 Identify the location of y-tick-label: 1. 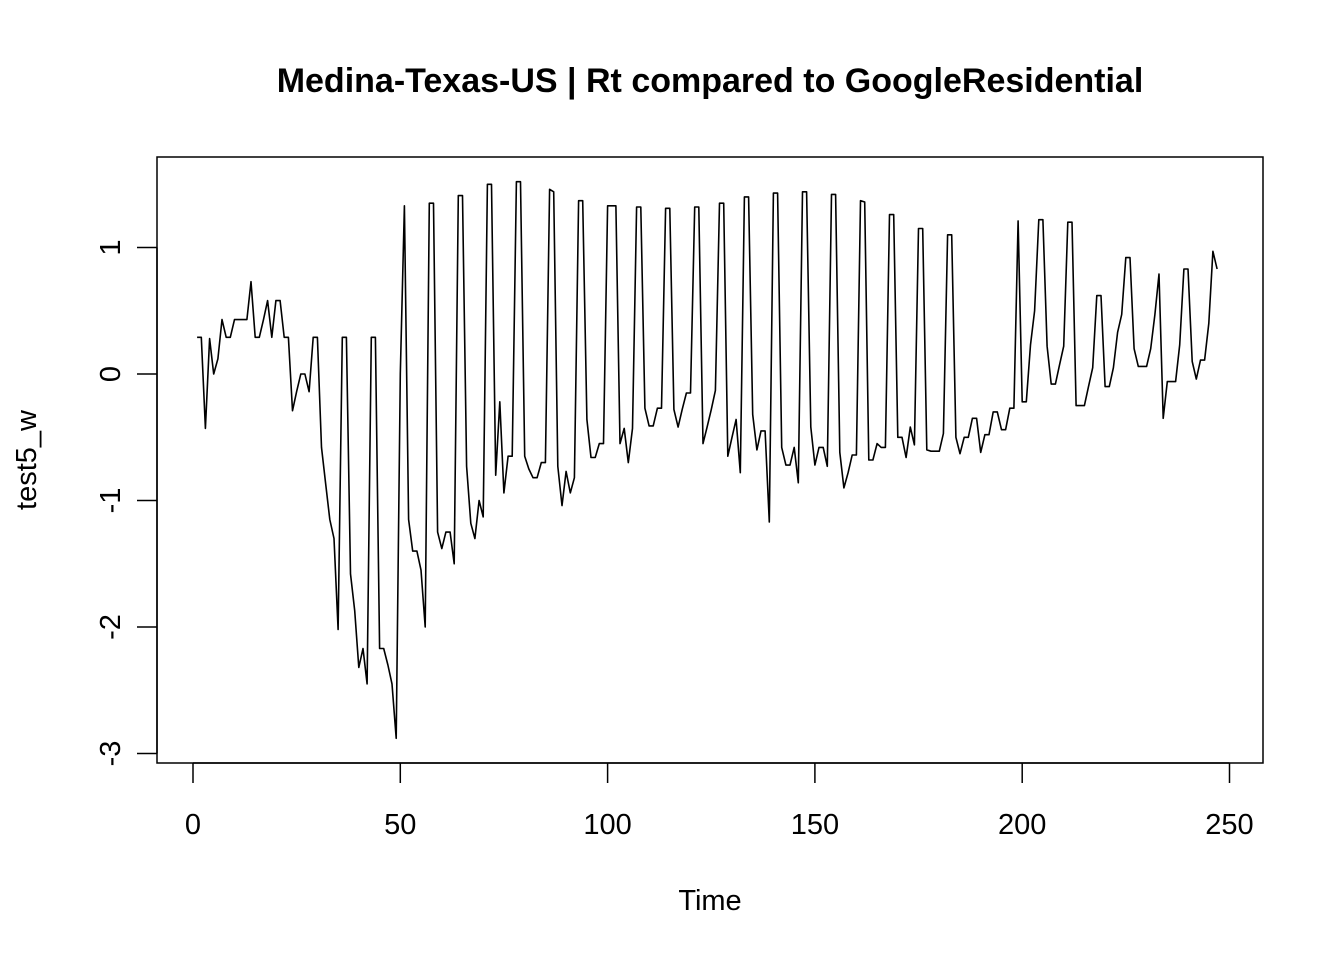
(111, 247).